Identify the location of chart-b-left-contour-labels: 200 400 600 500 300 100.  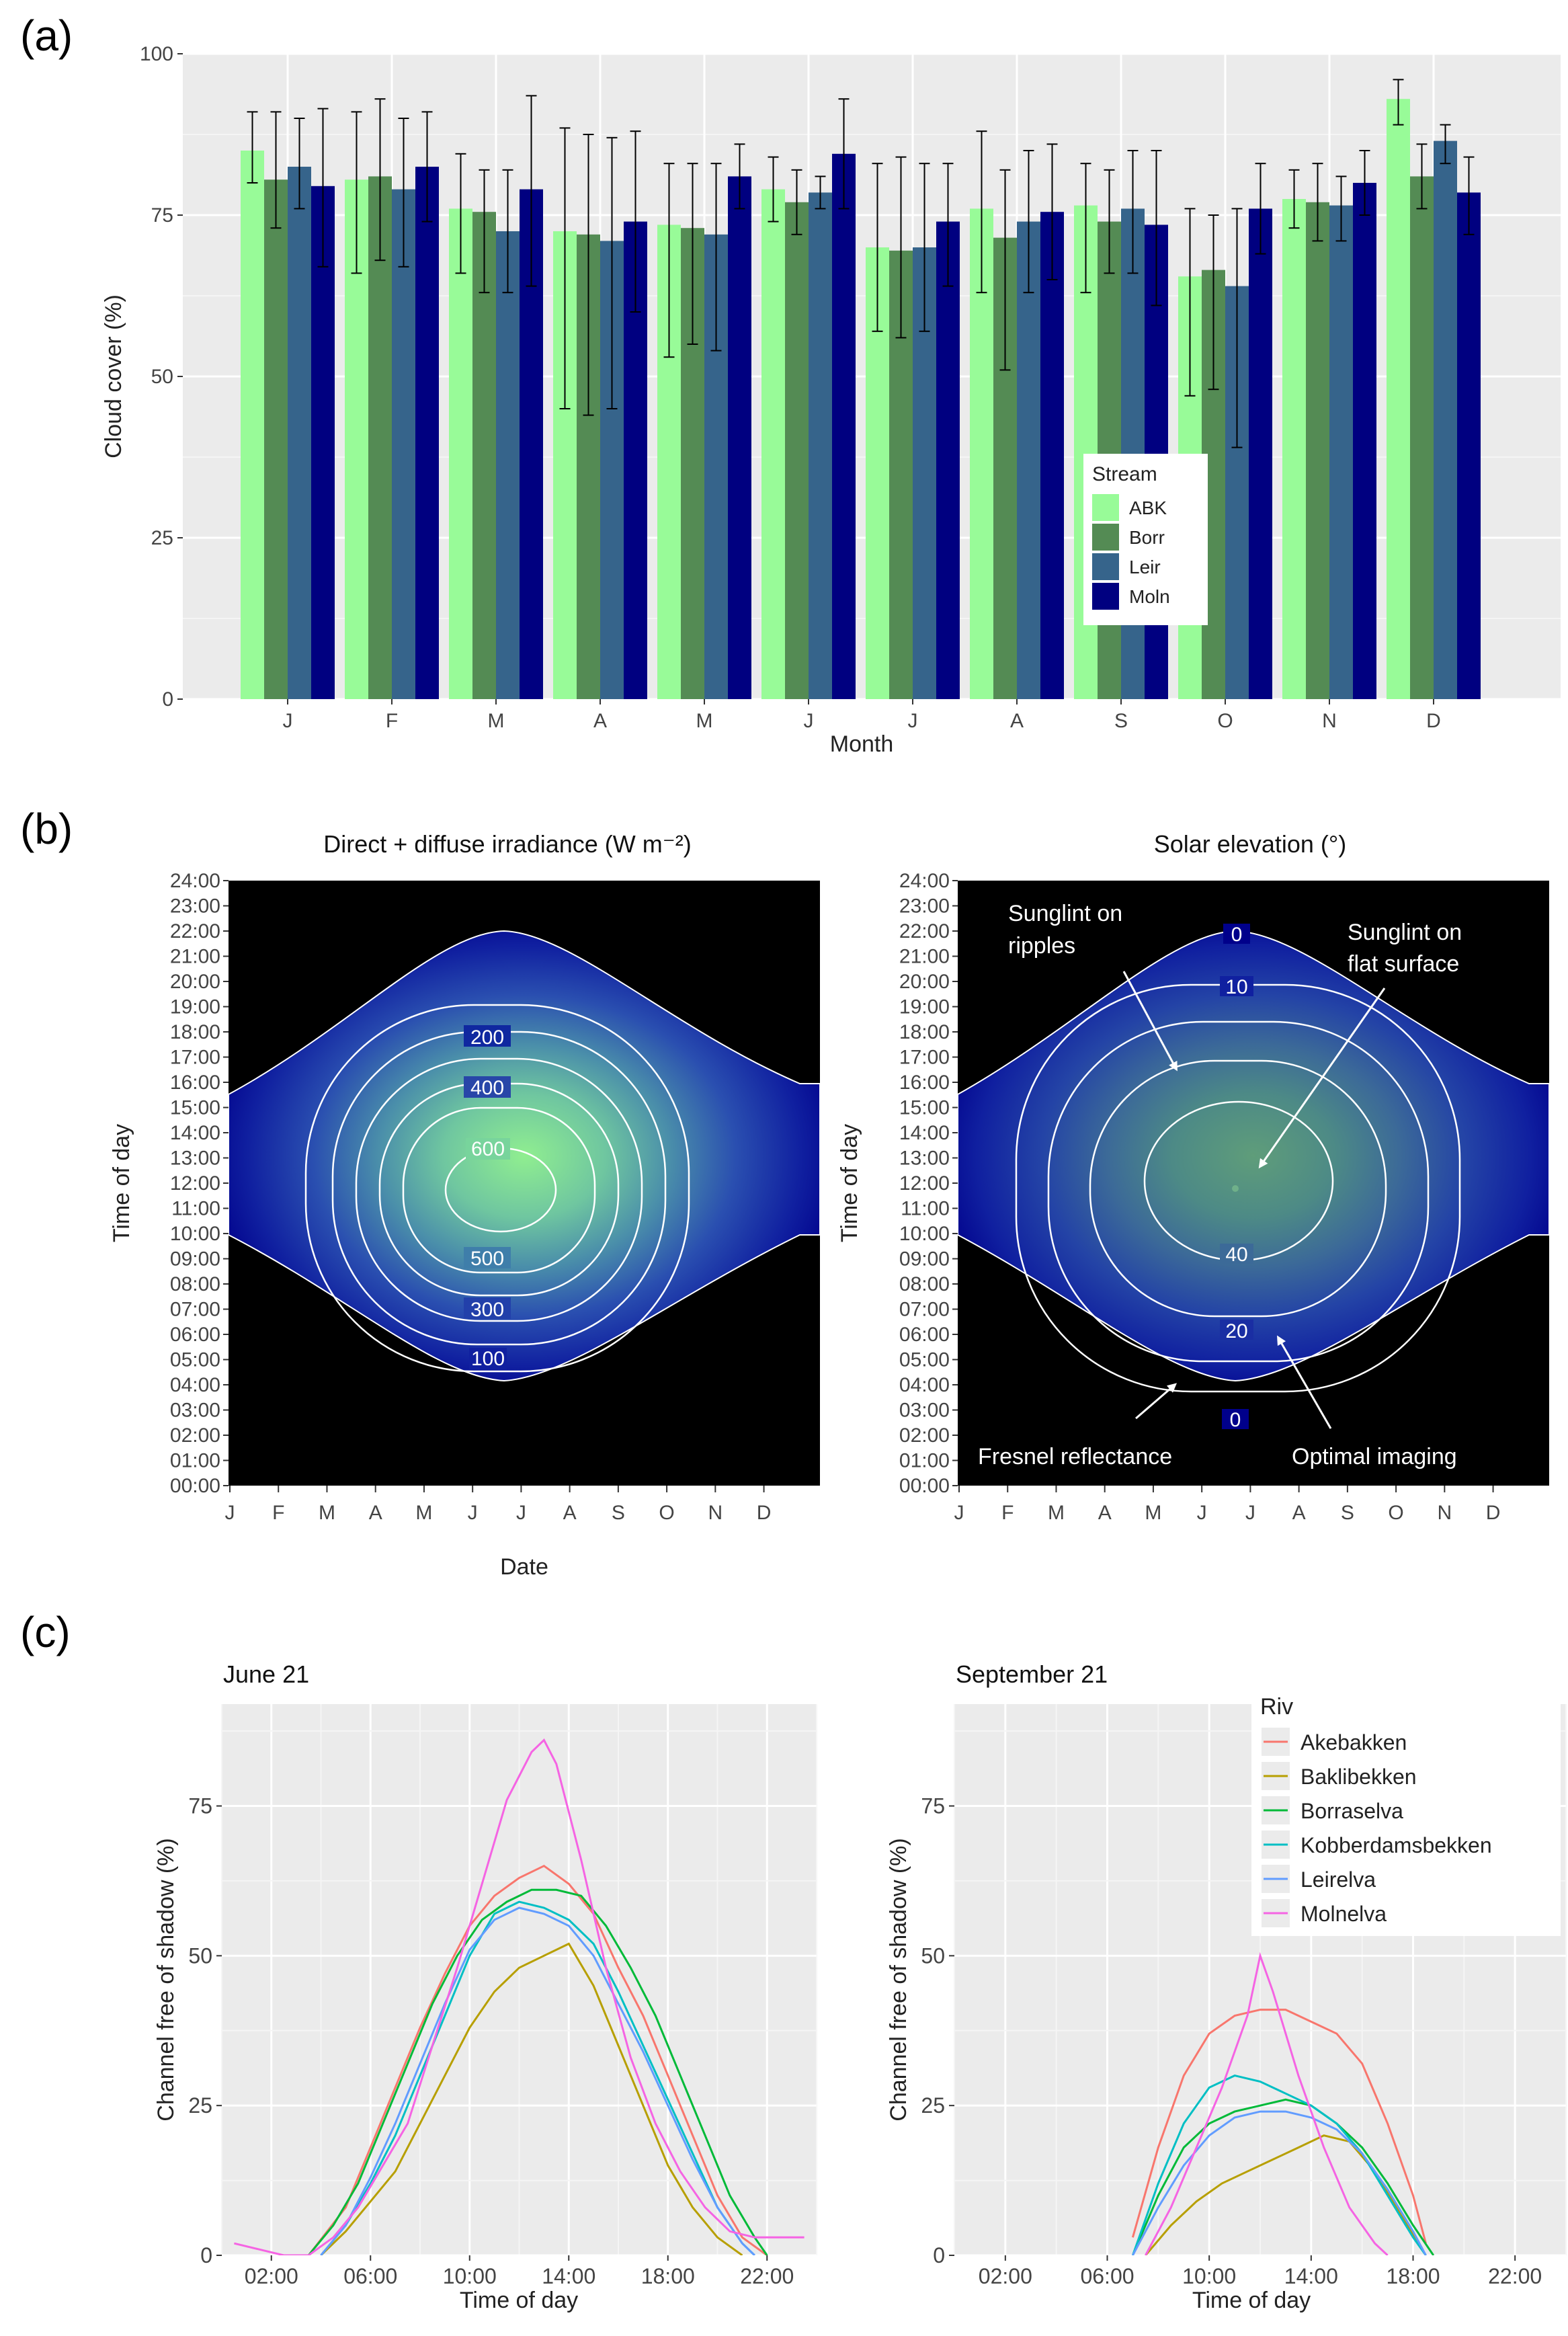
(487, 1197).